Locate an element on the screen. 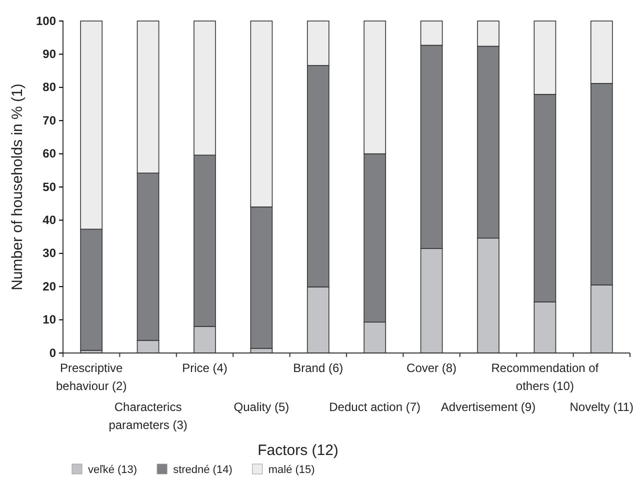  x-tick-label: Deduct action (7) is located at coordinates (375, 407).